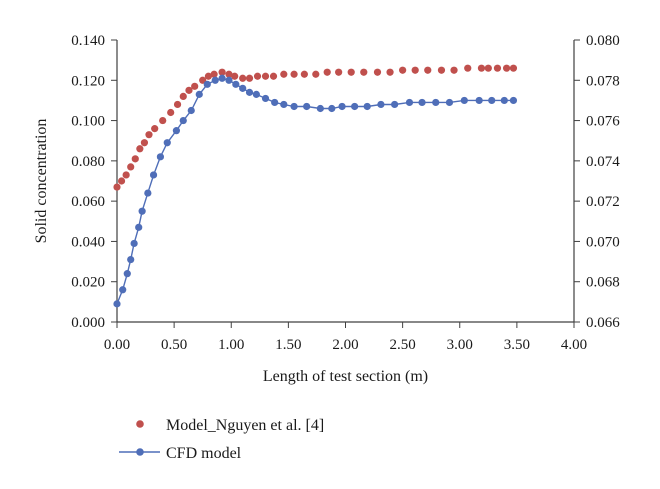  What do you see at coordinates (597, 182) in the screenshot?
I see `y-axis-right-ticks: 0.066 0.068 0.070 0.072 0.074 0.076 0.078 0.080` at bounding box center [597, 182].